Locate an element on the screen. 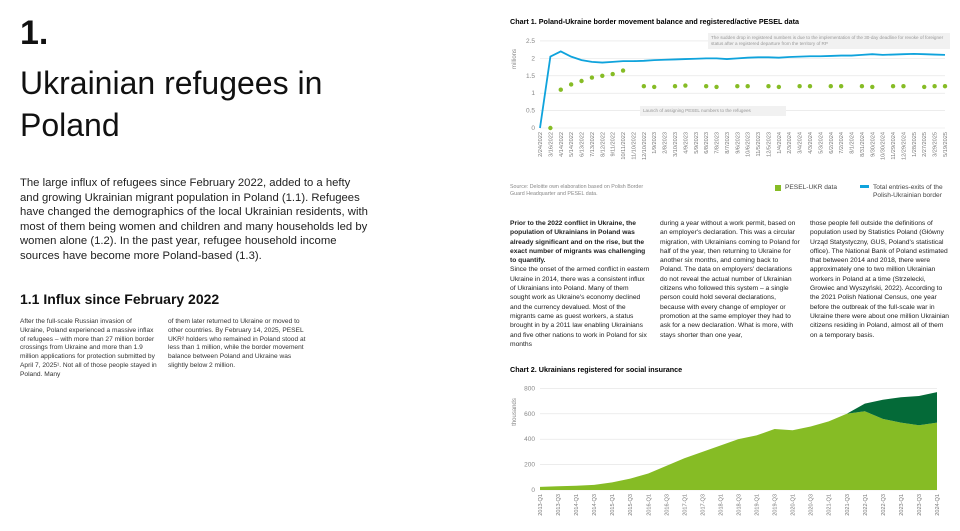  section-number: 1. is located at coordinates (34, 33).